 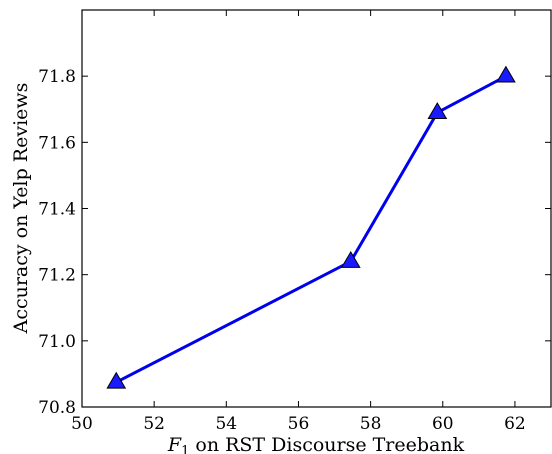 What do you see at coordinates (371, 424) in the screenshot?
I see `x-tick-label: 58` at bounding box center [371, 424].